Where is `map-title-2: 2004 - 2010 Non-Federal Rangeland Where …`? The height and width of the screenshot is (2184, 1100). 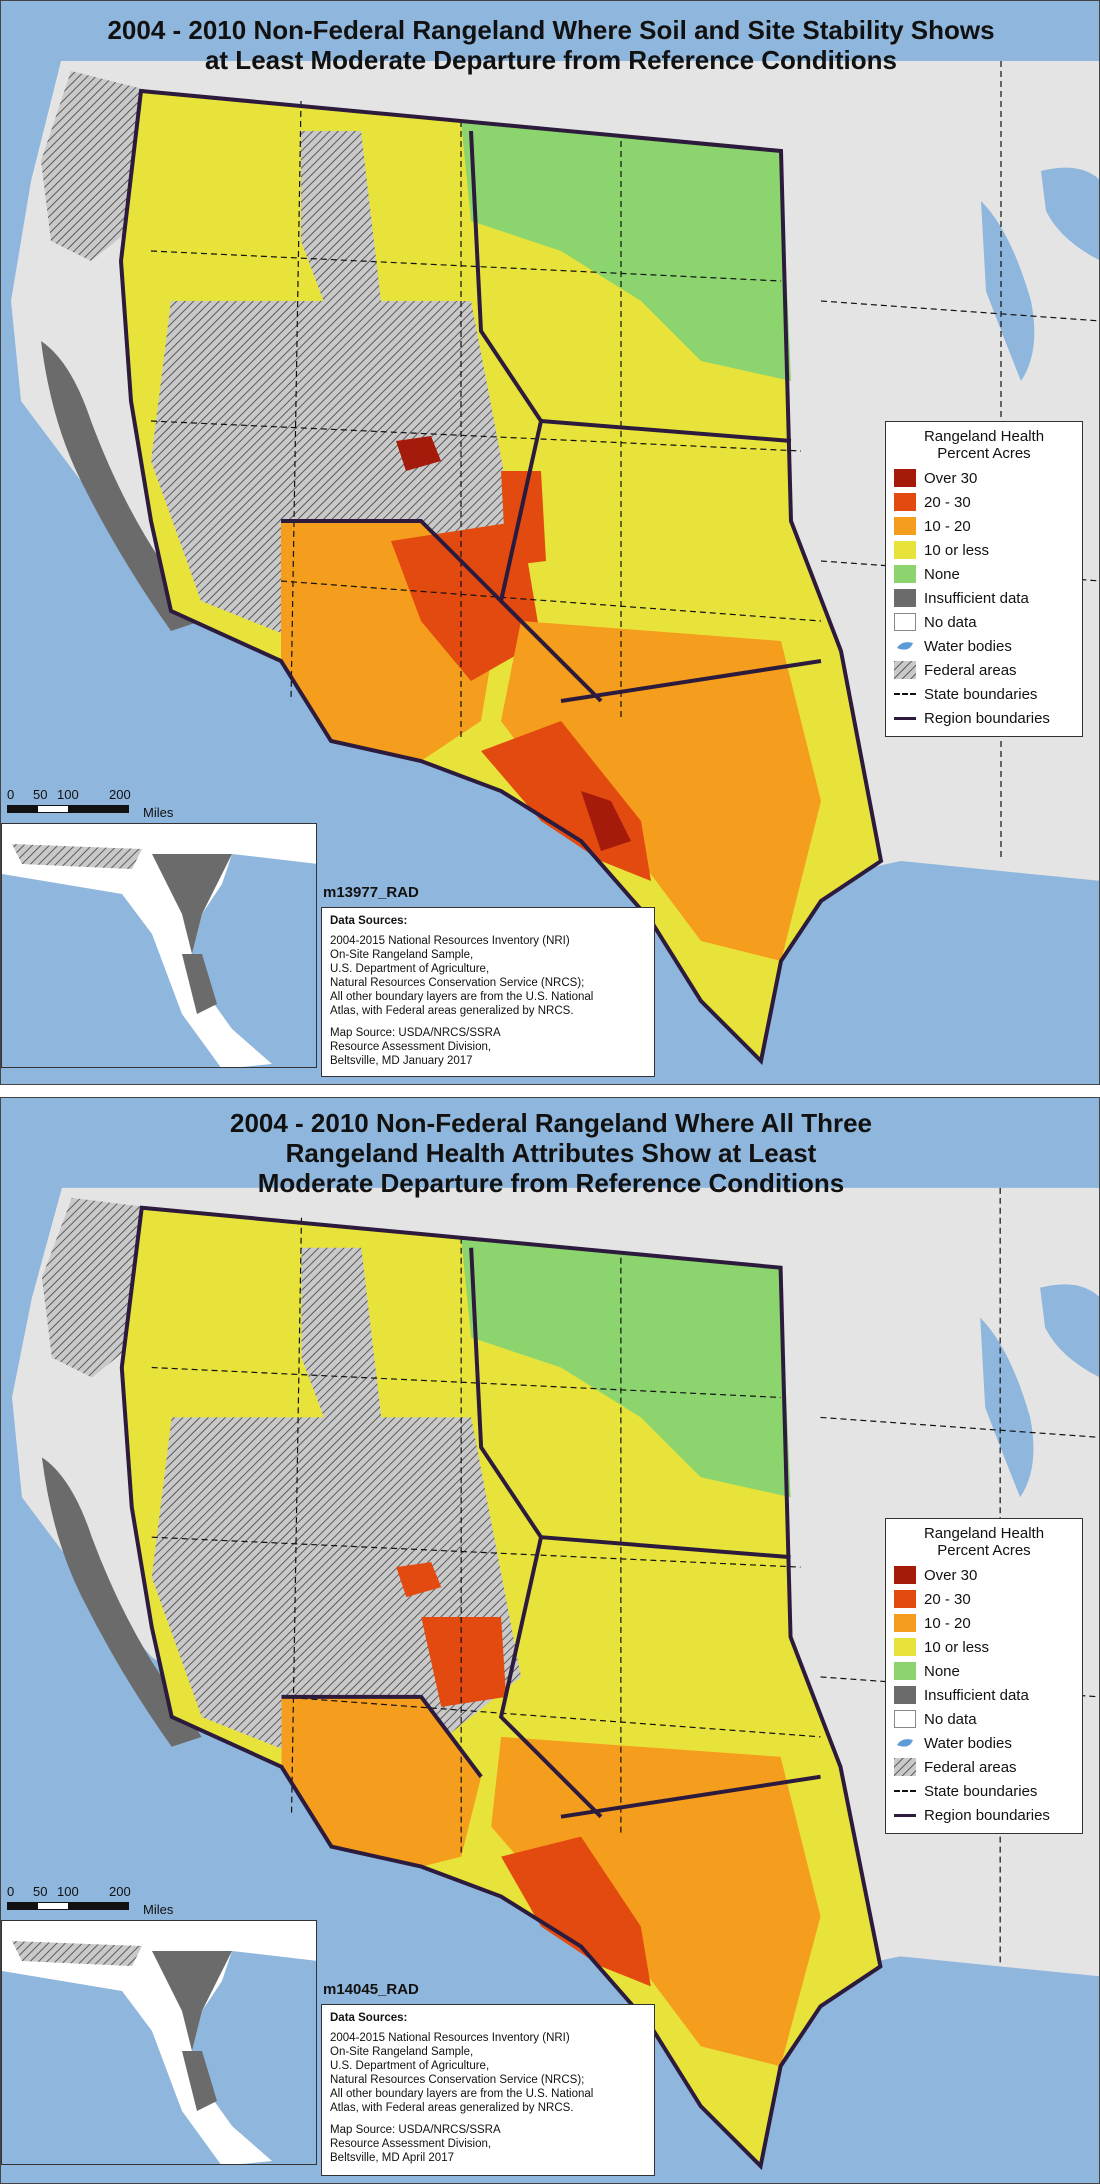 map-title-2: 2004 - 2010 Non-Federal Rangeland Where … is located at coordinates (550, 1153).